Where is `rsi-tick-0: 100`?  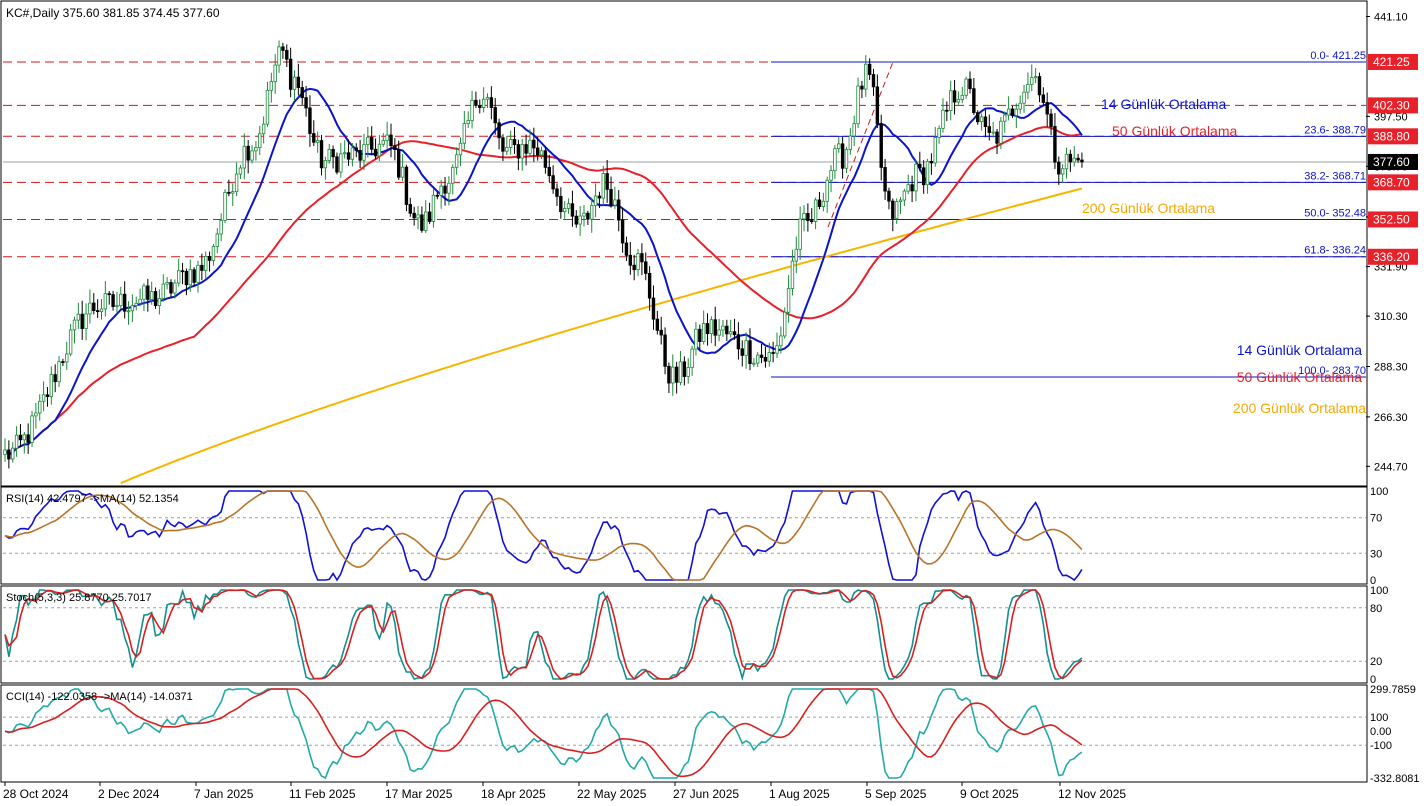 rsi-tick-0: 100 is located at coordinates (1379, 492).